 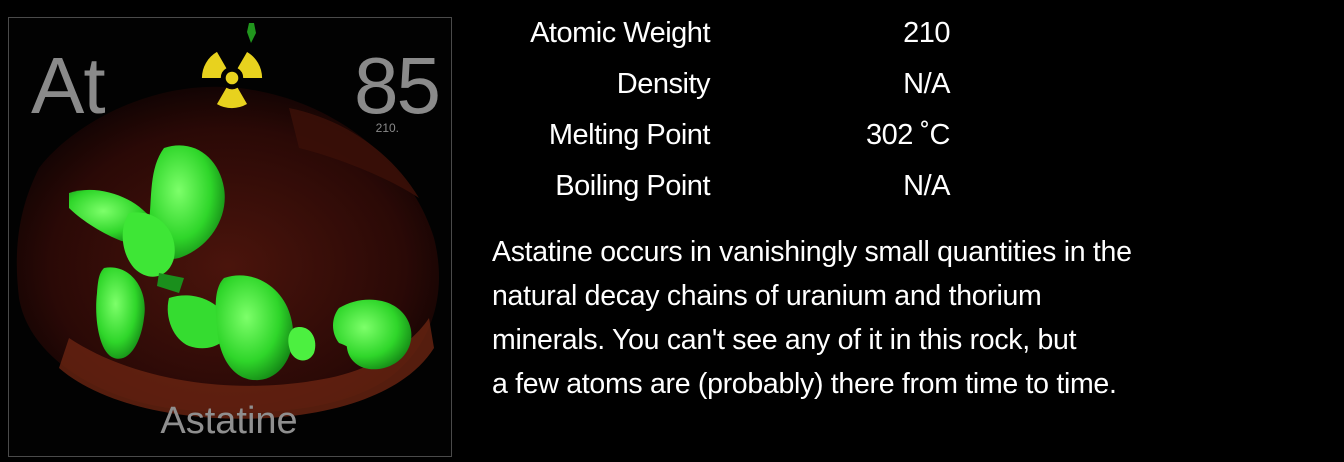 I want to click on element-name: Astatine, so click(x=229, y=421).